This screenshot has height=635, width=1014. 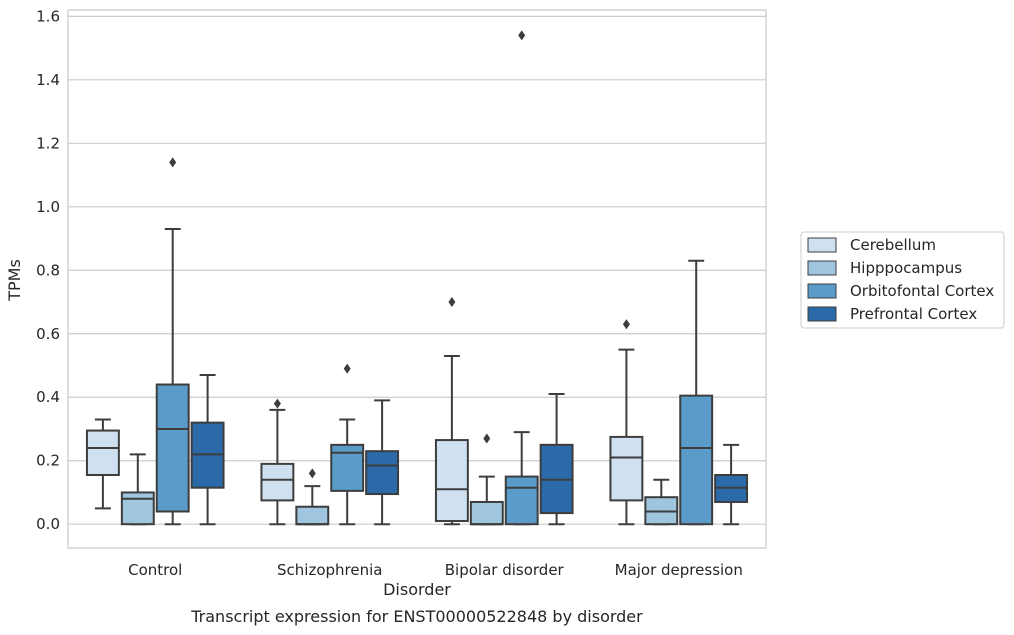 What do you see at coordinates (48, 524) in the screenshot?
I see `y-tick-label: 0.0` at bounding box center [48, 524].